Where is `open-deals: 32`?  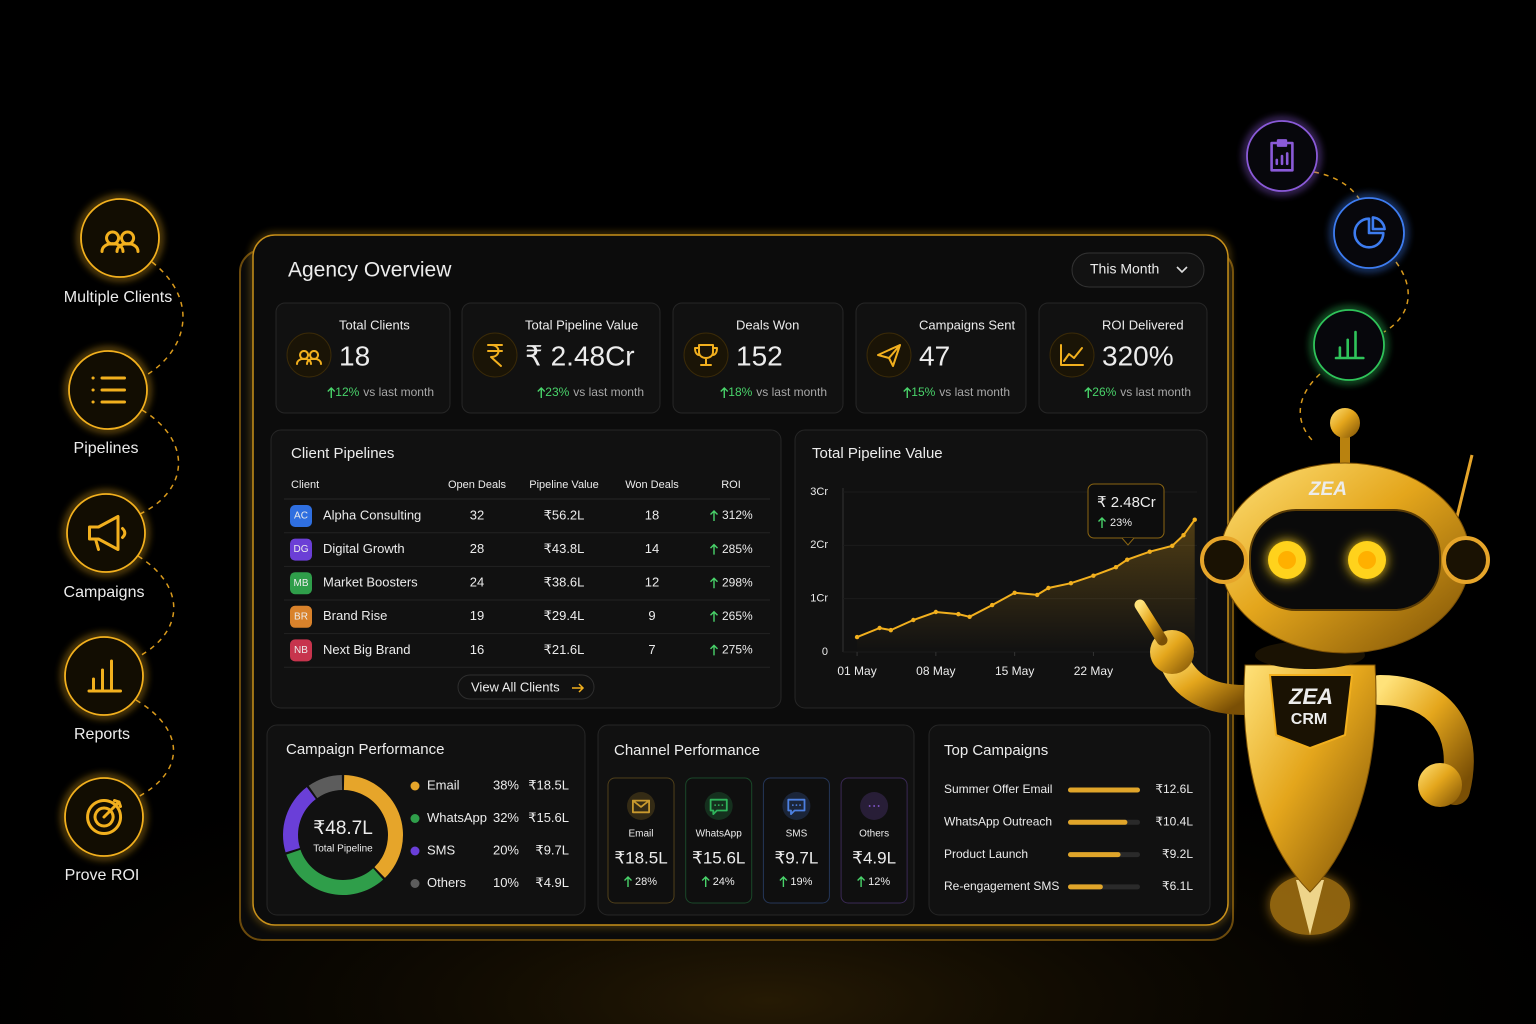
open-deals: 32 is located at coordinates (477, 514).